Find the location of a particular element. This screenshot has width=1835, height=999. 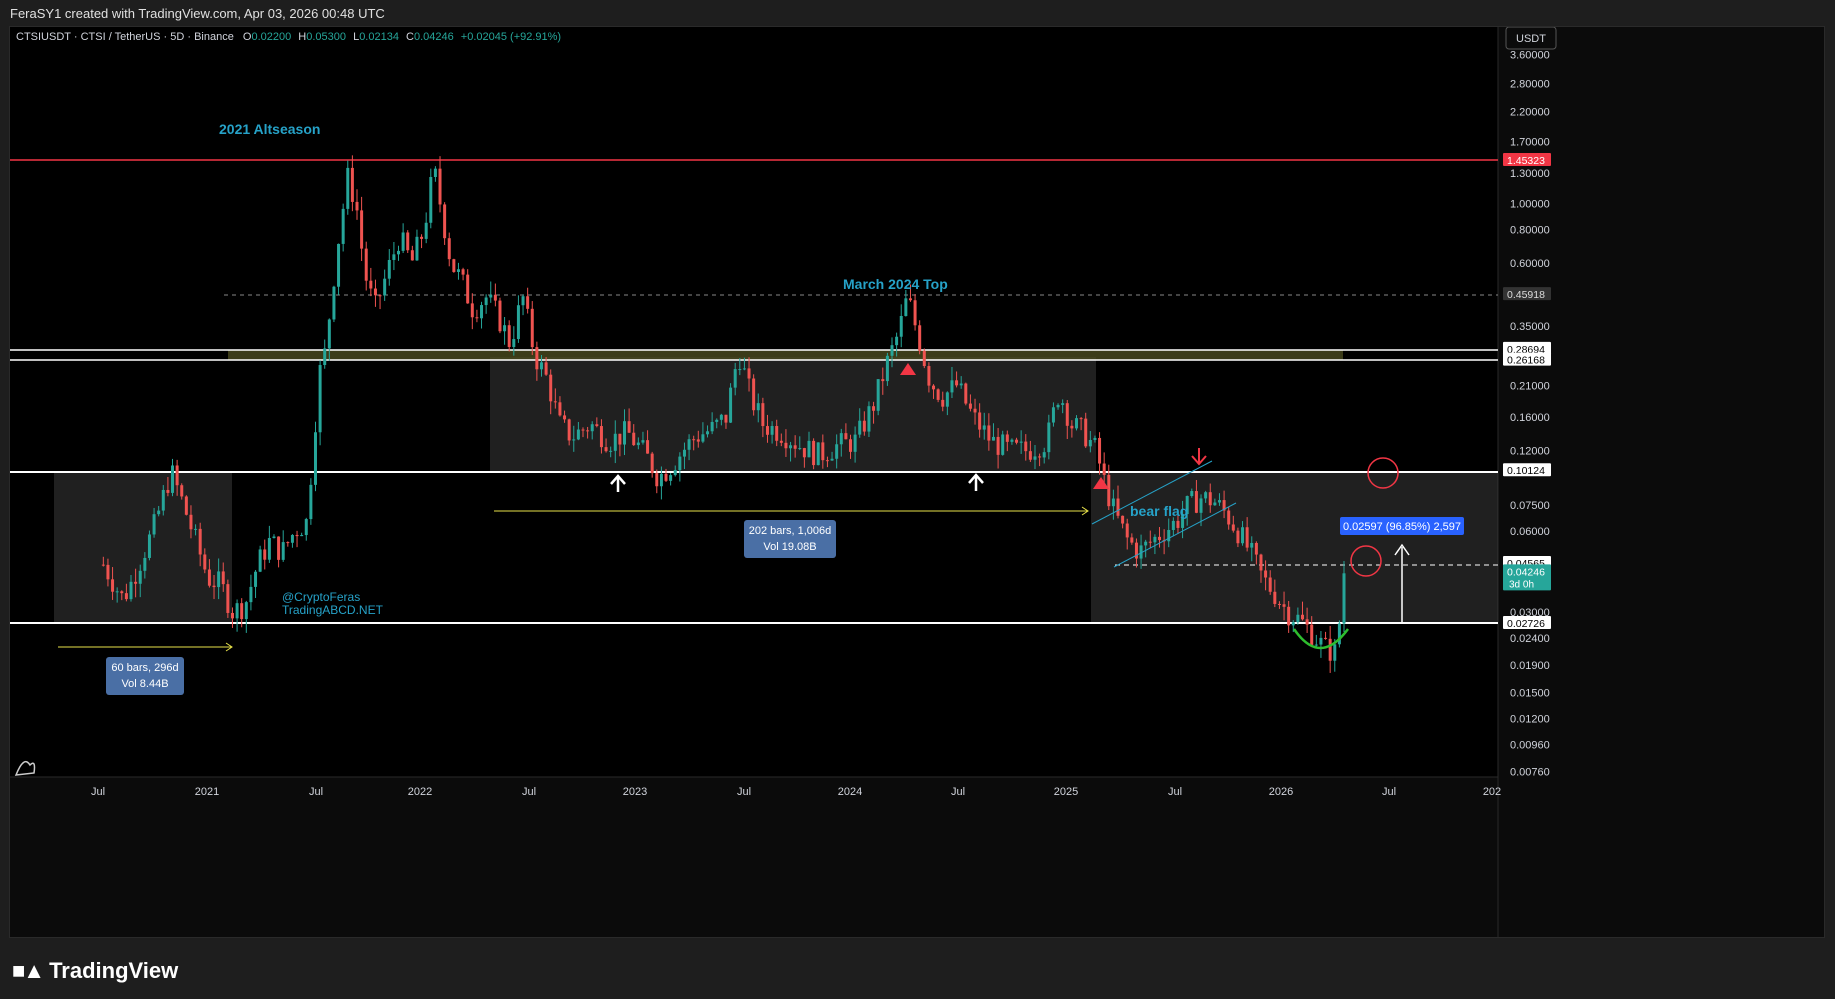

annotation-bear-flag: bear flag is located at coordinates (1159, 511).